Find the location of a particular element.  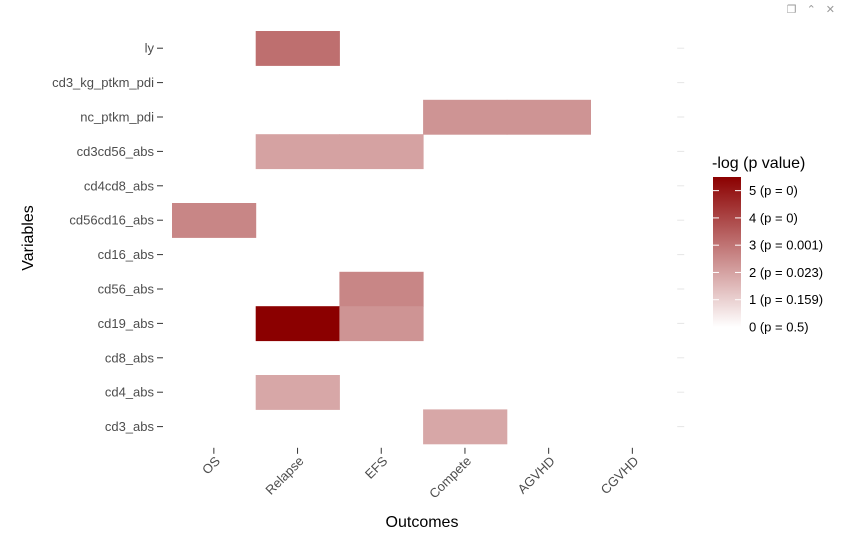

x-tick-label-efs: EFS is located at coordinates (376, 467).